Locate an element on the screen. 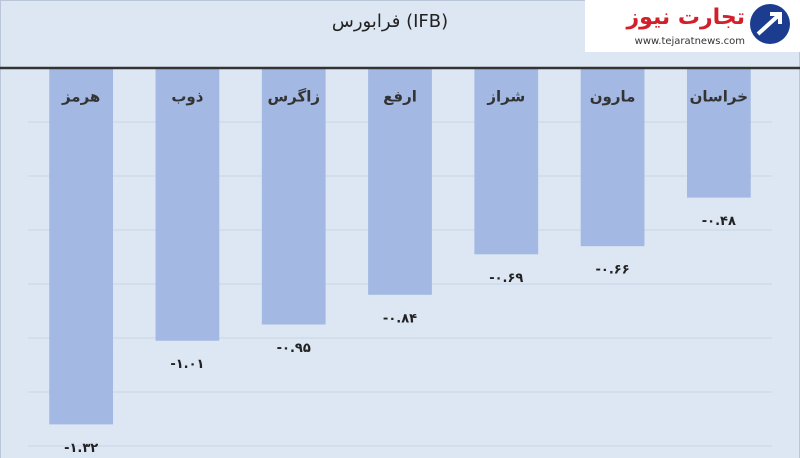  value-label: -۰.۶۹ is located at coordinates (506, 278).